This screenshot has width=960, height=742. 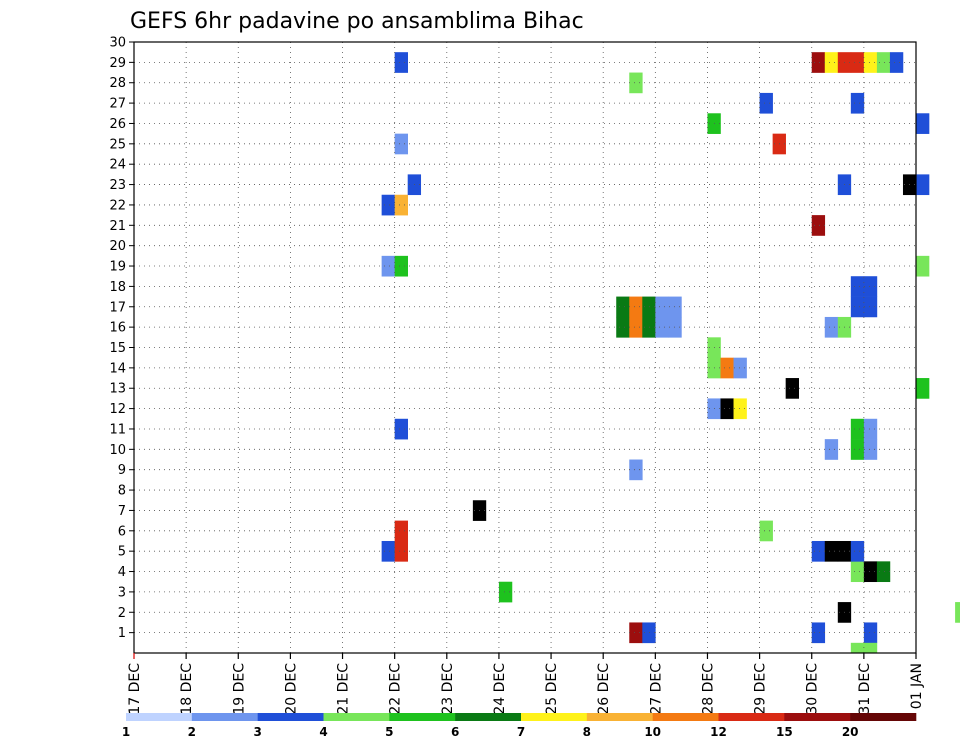 What do you see at coordinates (857, 286) in the screenshot?
I see `cell-m18-t55` at bounding box center [857, 286].